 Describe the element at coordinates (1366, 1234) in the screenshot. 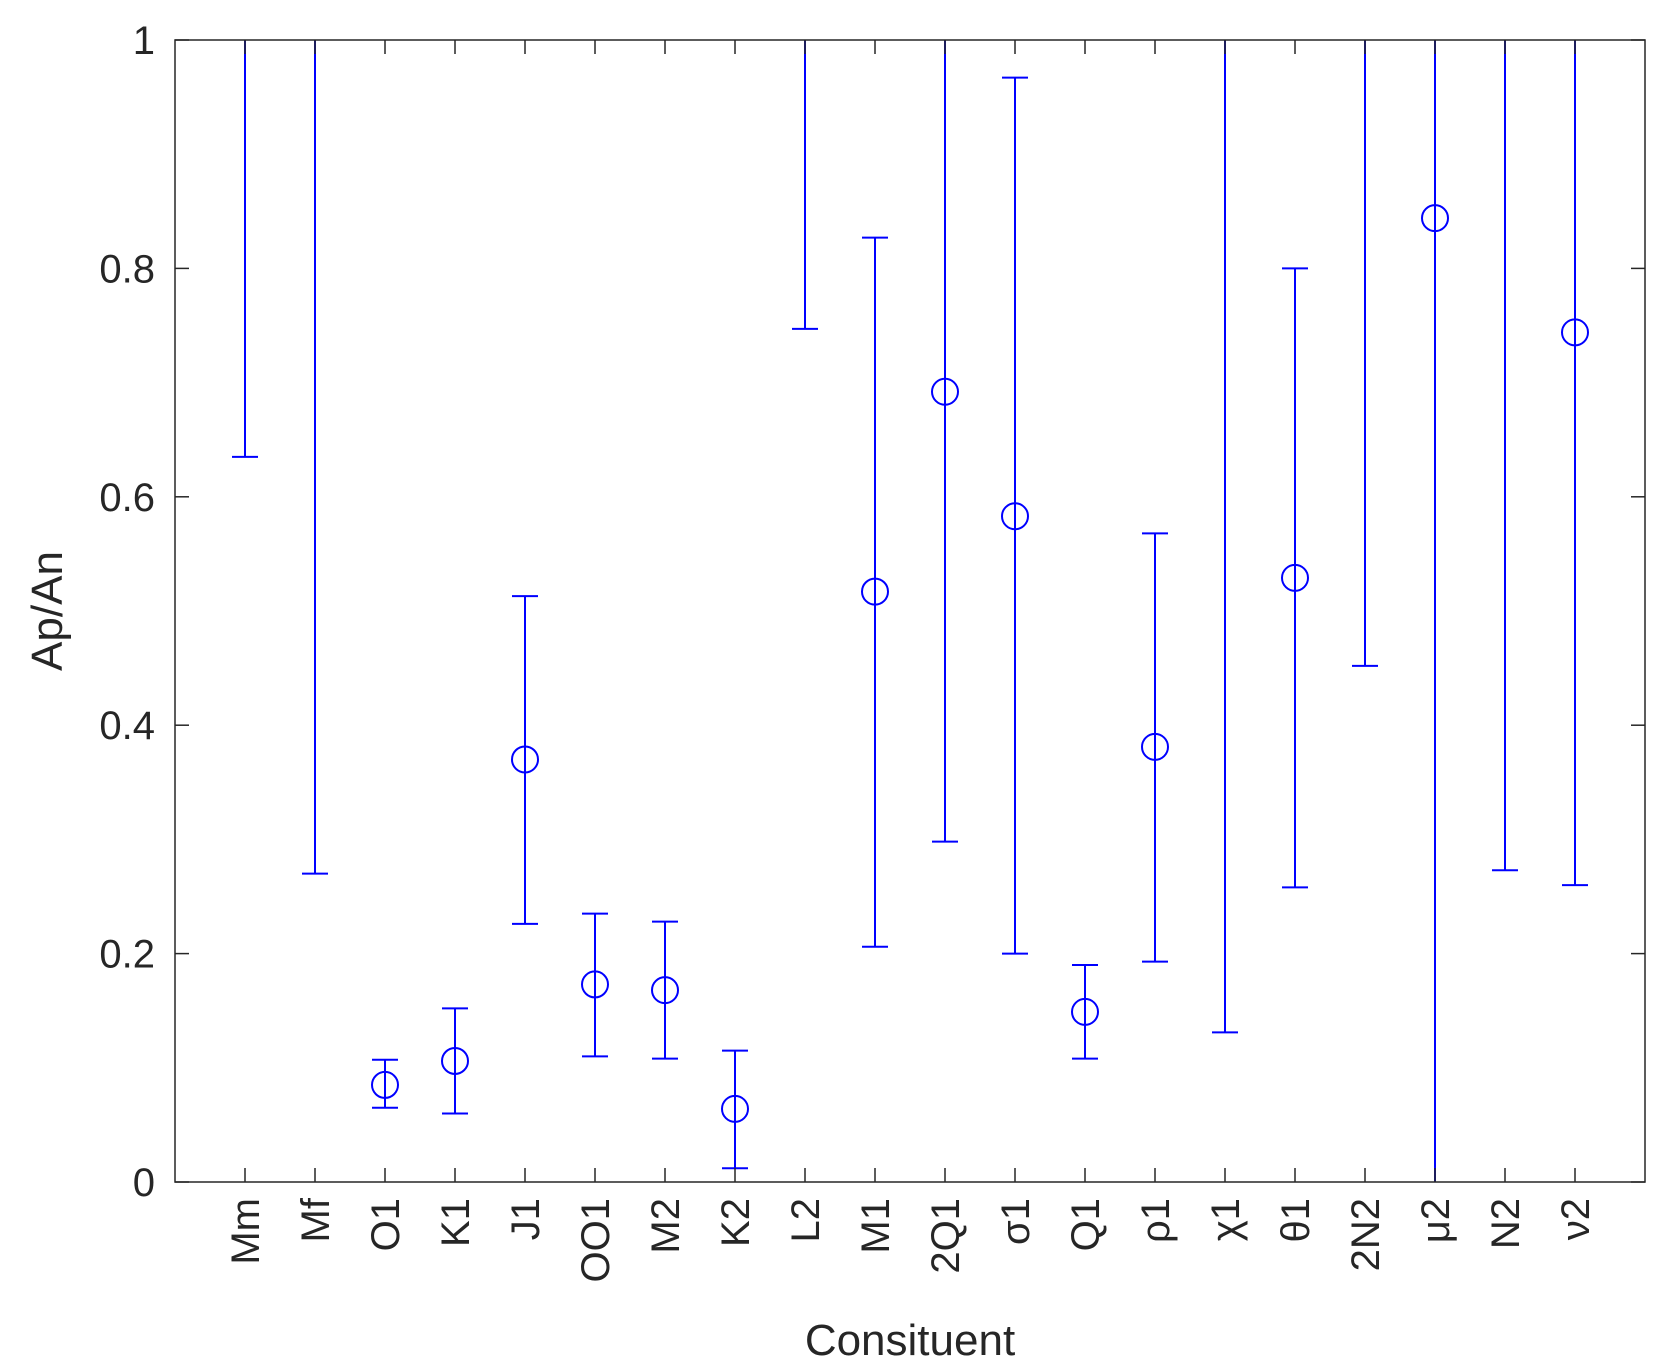

I see `x-tick-label: 2N2` at that location.